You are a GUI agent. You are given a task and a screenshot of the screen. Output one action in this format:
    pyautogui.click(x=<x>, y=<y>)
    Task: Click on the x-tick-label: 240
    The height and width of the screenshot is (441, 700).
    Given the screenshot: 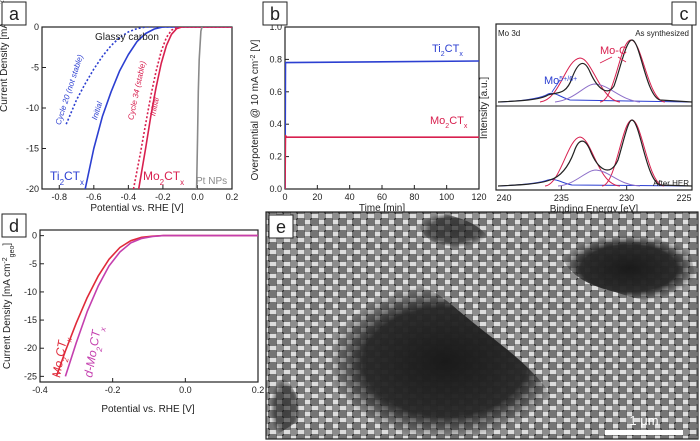 What is the action you would take?
    pyautogui.click(x=503, y=198)
    